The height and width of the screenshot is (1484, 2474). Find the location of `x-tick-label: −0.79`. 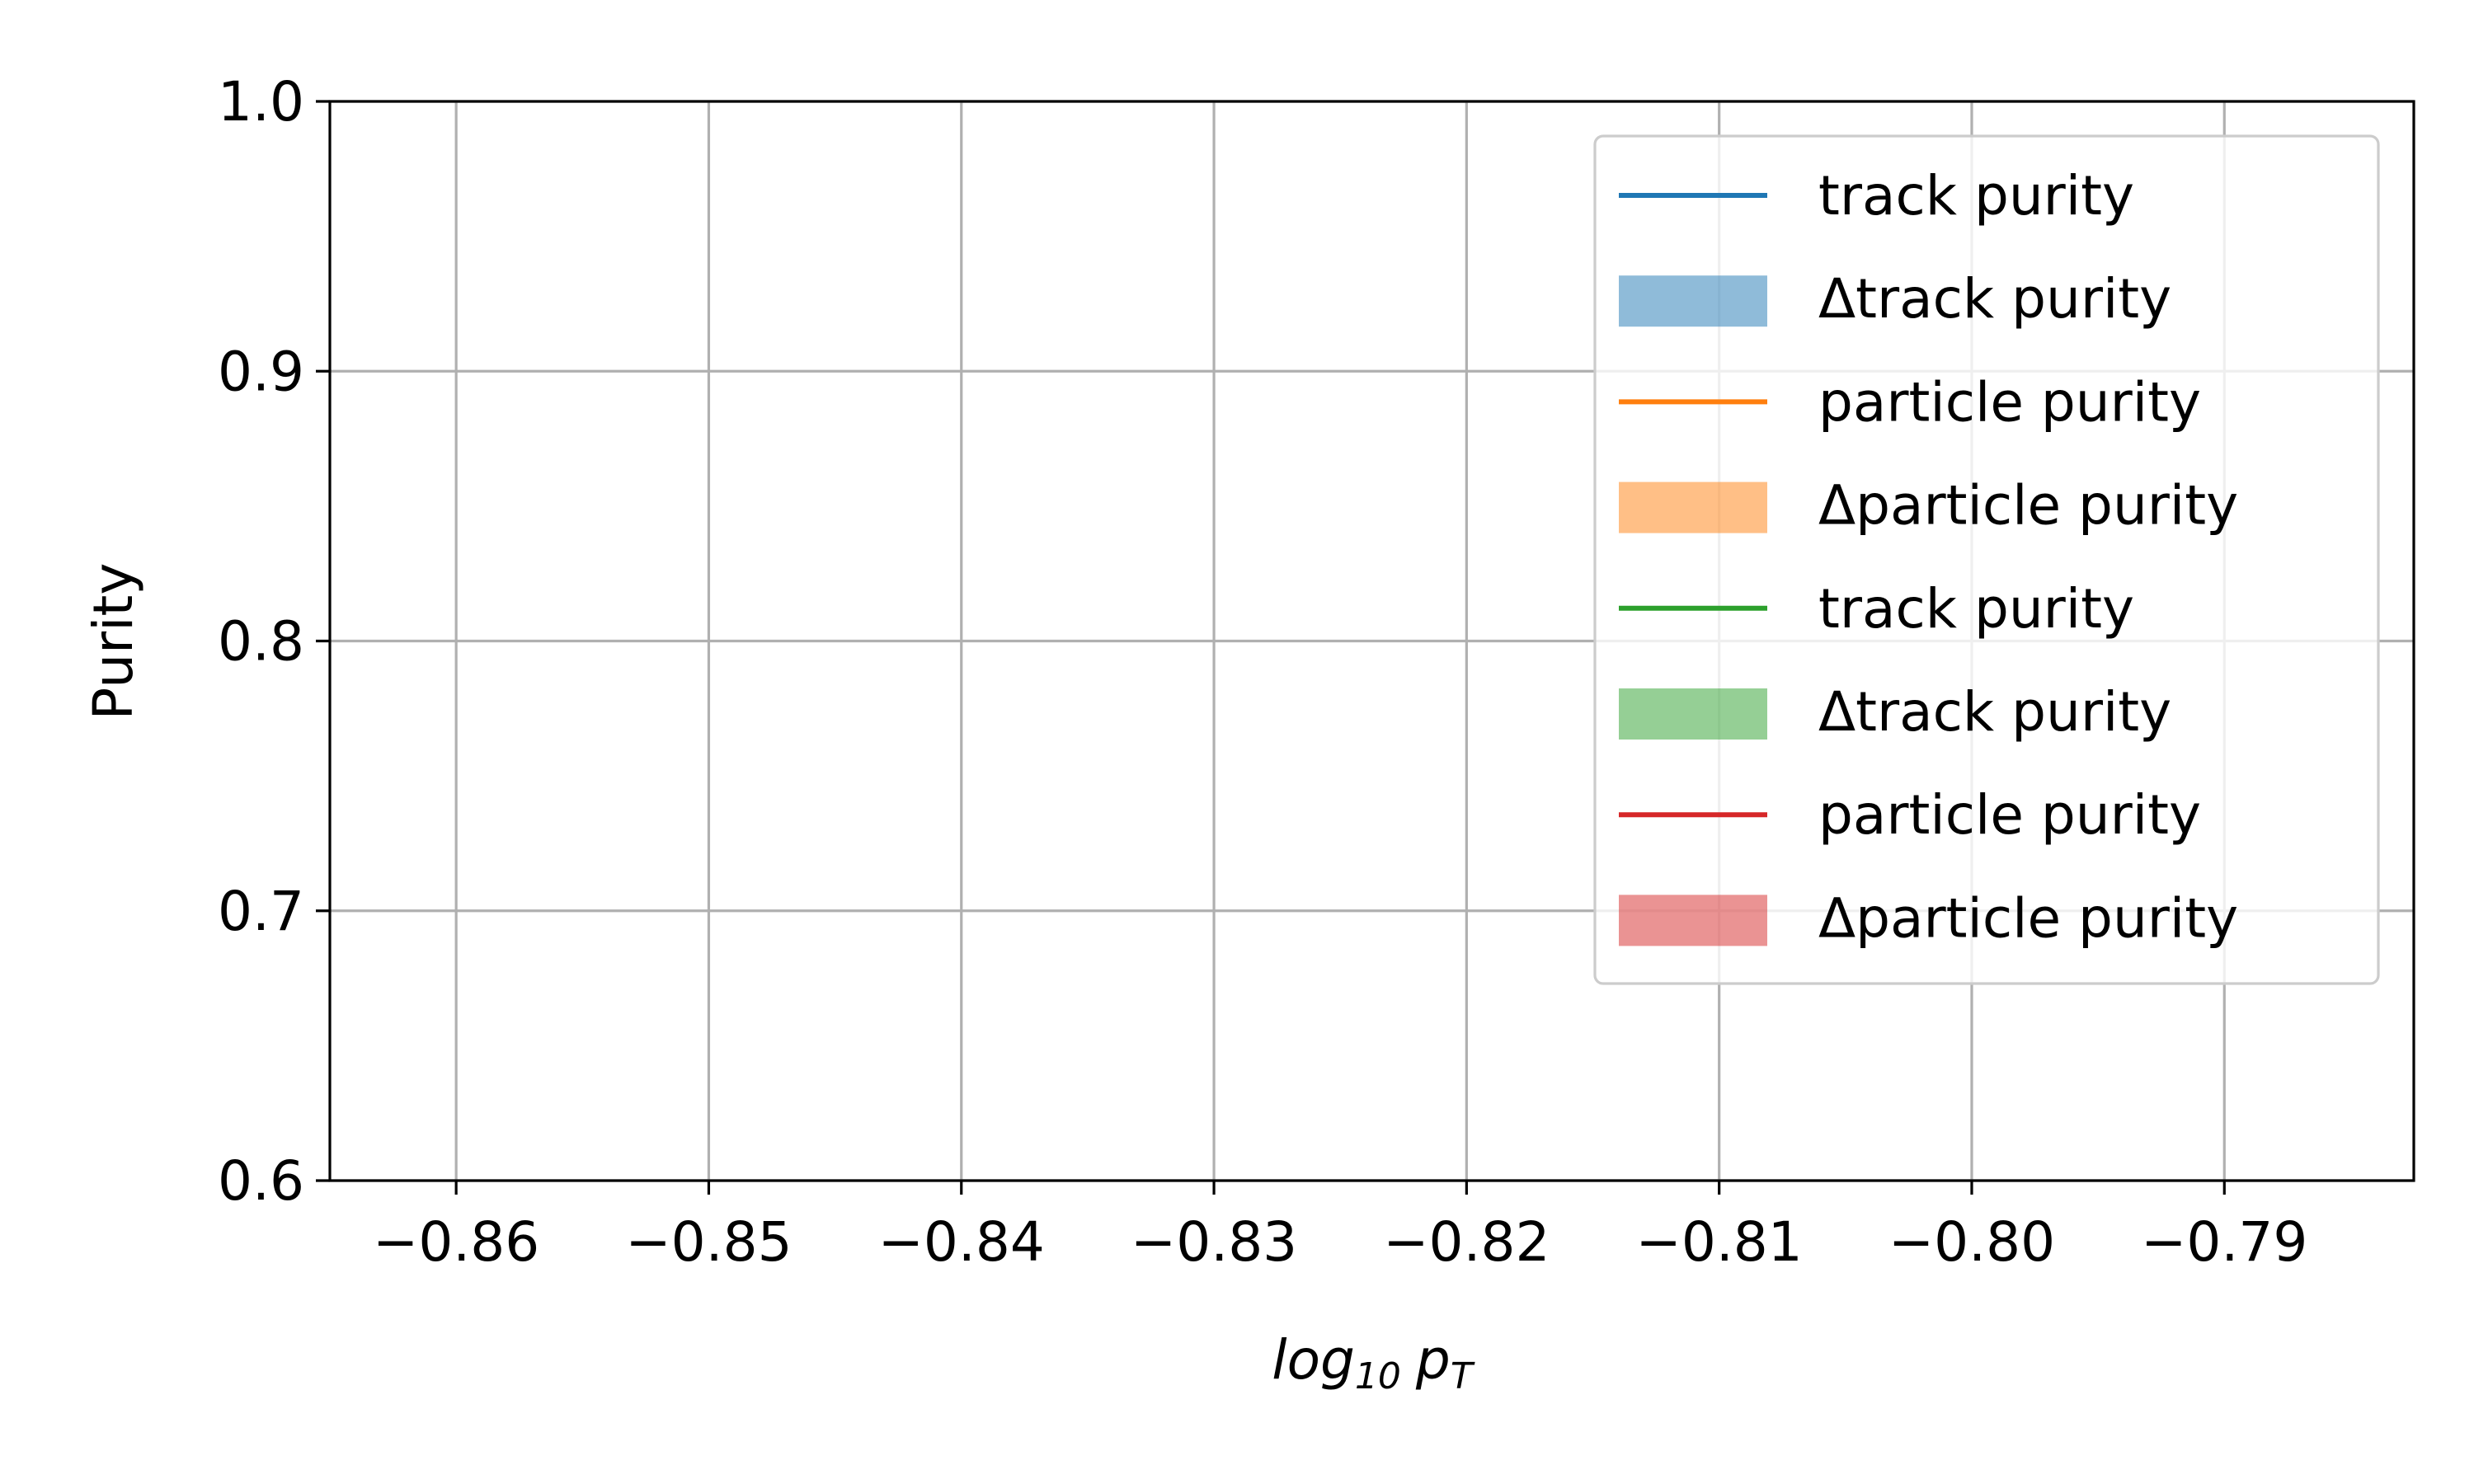

x-tick-label: −0.79 is located at coordinates (2224, 1242).